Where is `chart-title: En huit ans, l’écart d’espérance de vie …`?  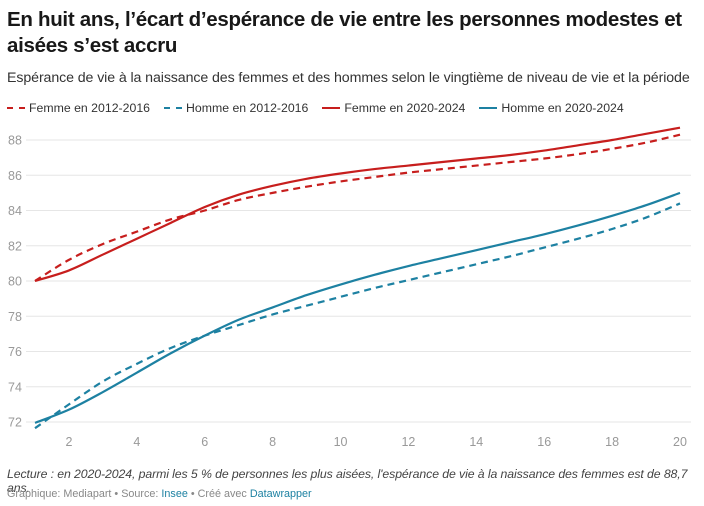 chart-title: En huit ans, l’écart d’espérance de vie … is located at coordinates (344, 32).